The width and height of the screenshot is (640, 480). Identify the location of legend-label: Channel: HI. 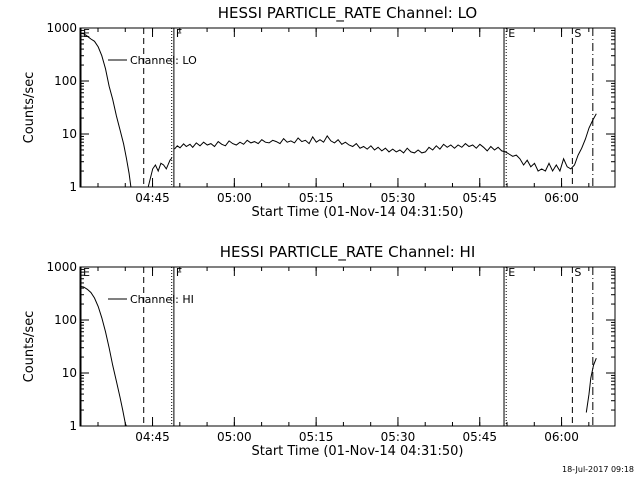
(162, 299).